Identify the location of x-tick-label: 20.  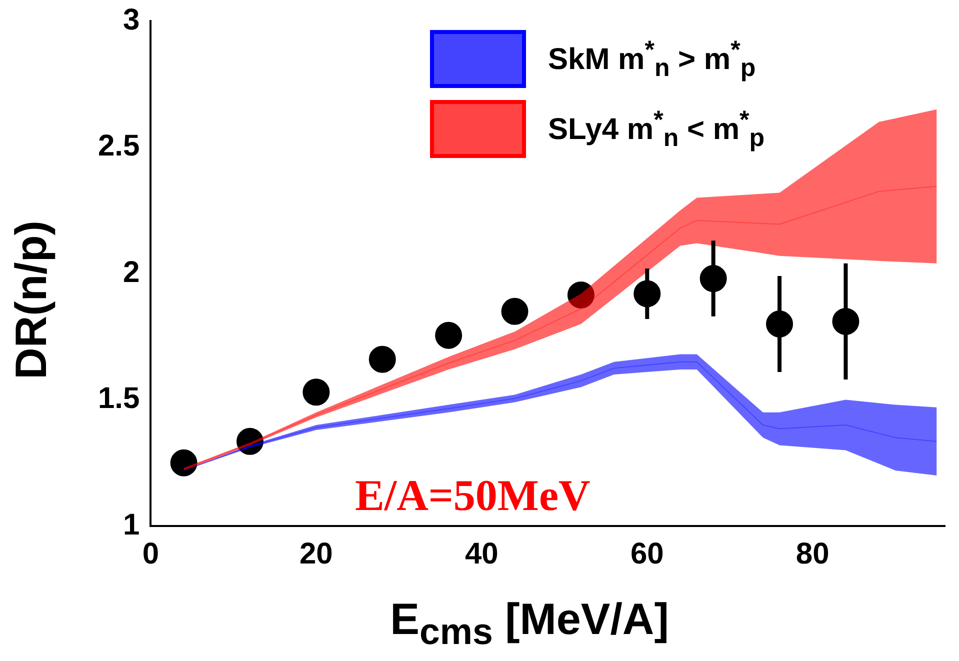
(316, 553).